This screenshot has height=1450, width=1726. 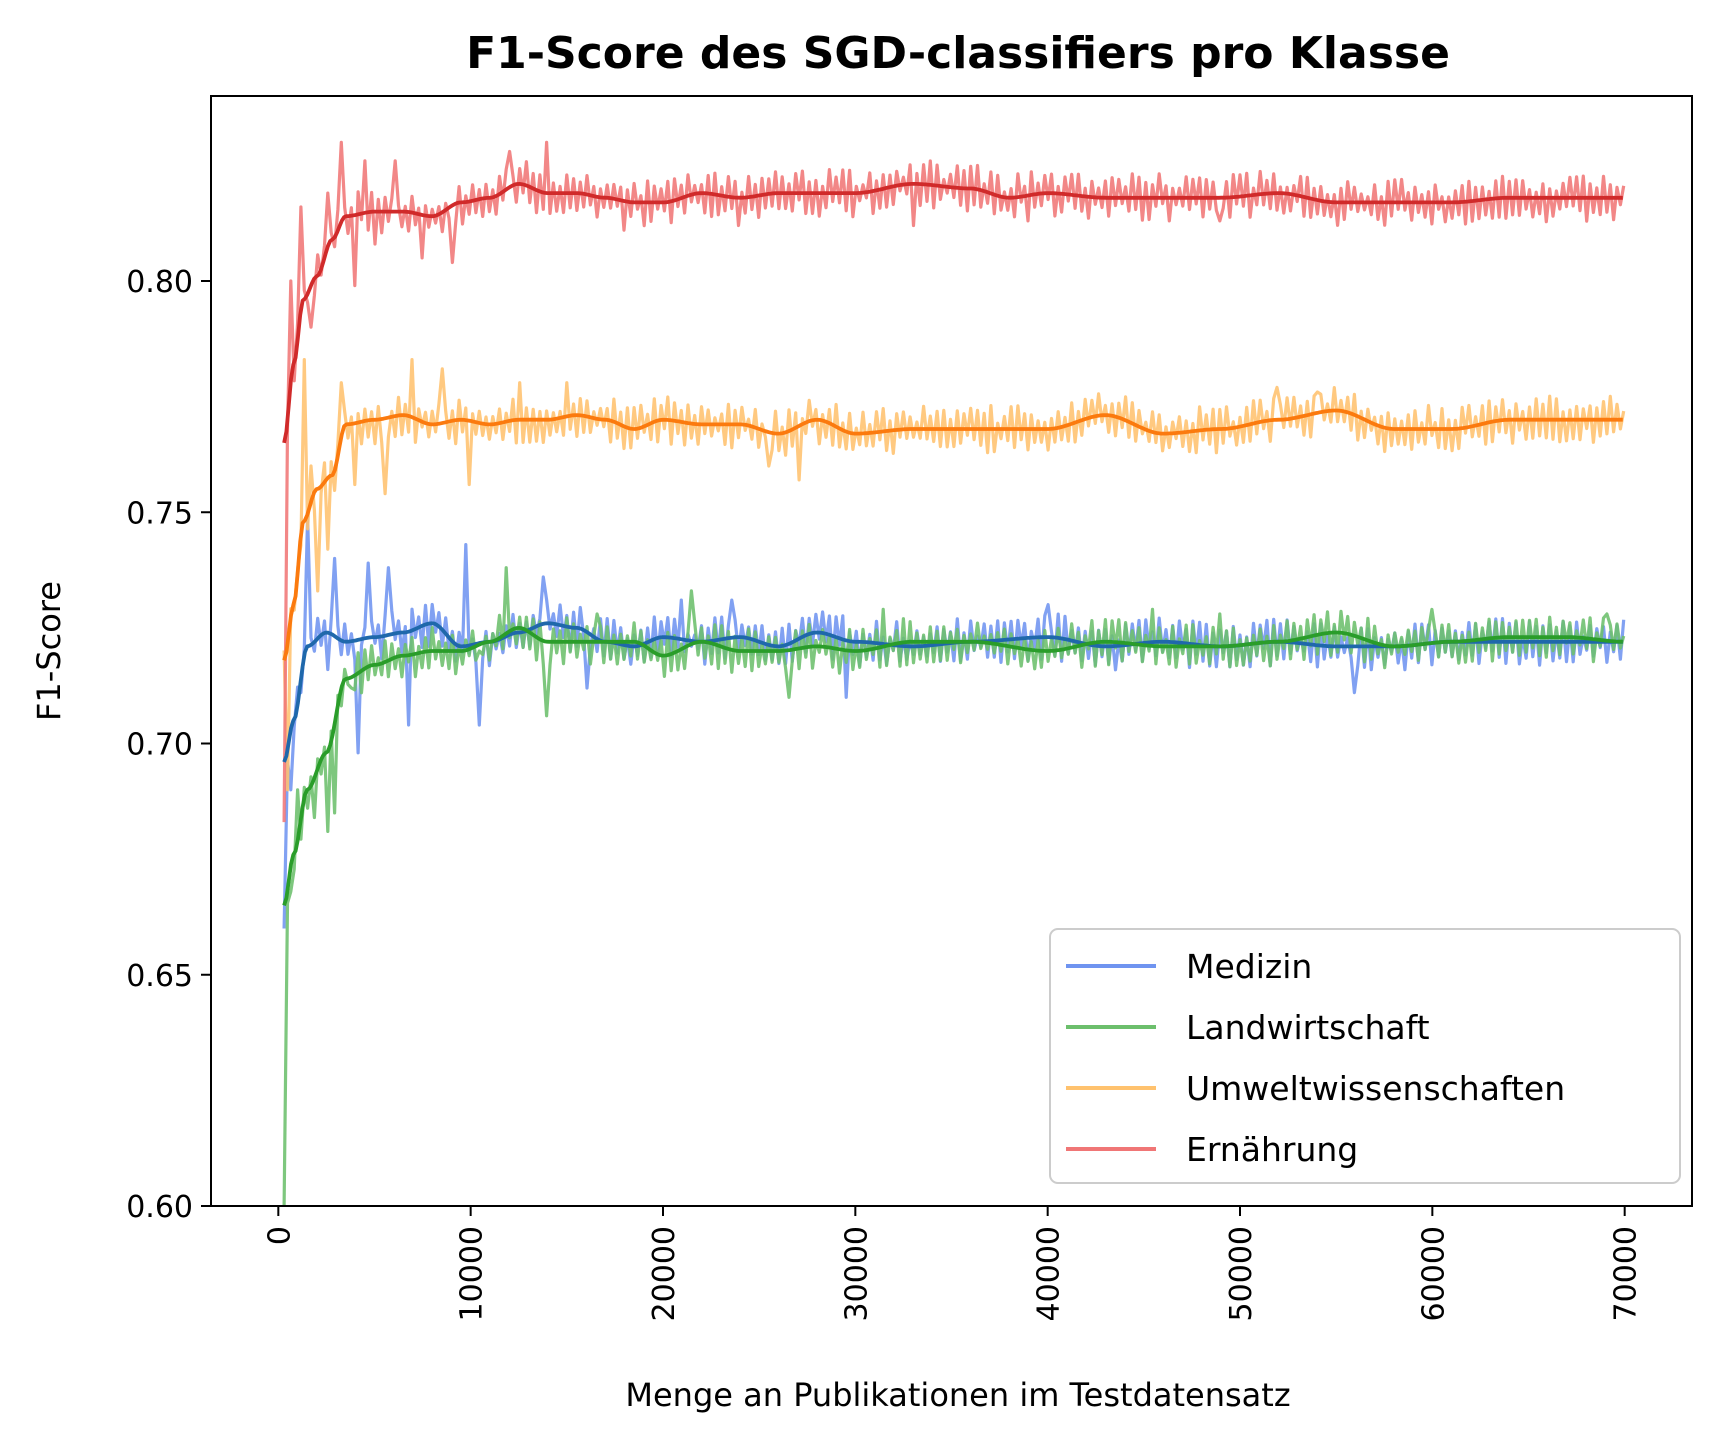 I want to click on x-tick-label: 50000, so click(x=1241, y=1273).